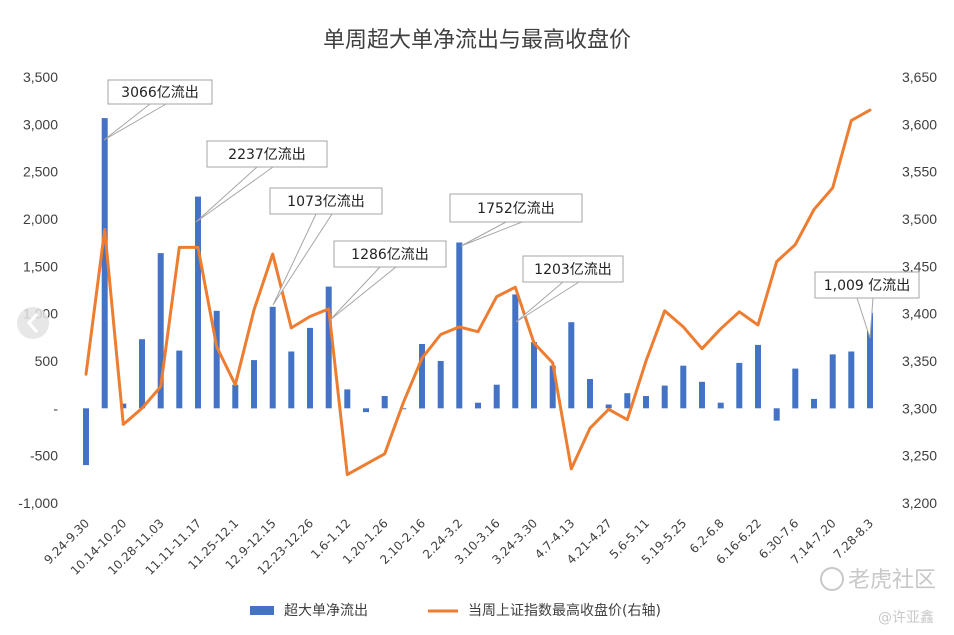  What do you see at coordinates (40, 266) in the screenshot?
I see `left-tick-label: 1,500` at bounding box center [40, 266].